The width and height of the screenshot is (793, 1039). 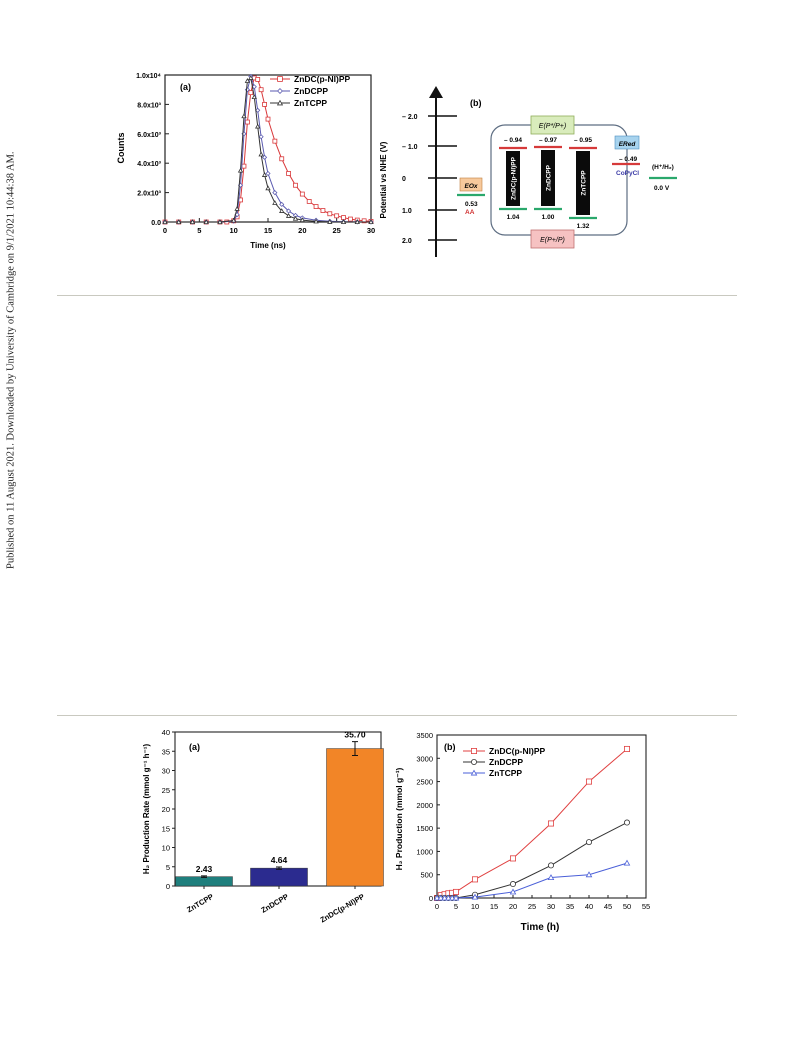 What do you see at coordinates (589, 906) in the screenshot?
I see `x-tick-label: 40` at bounding box center [589, 906].